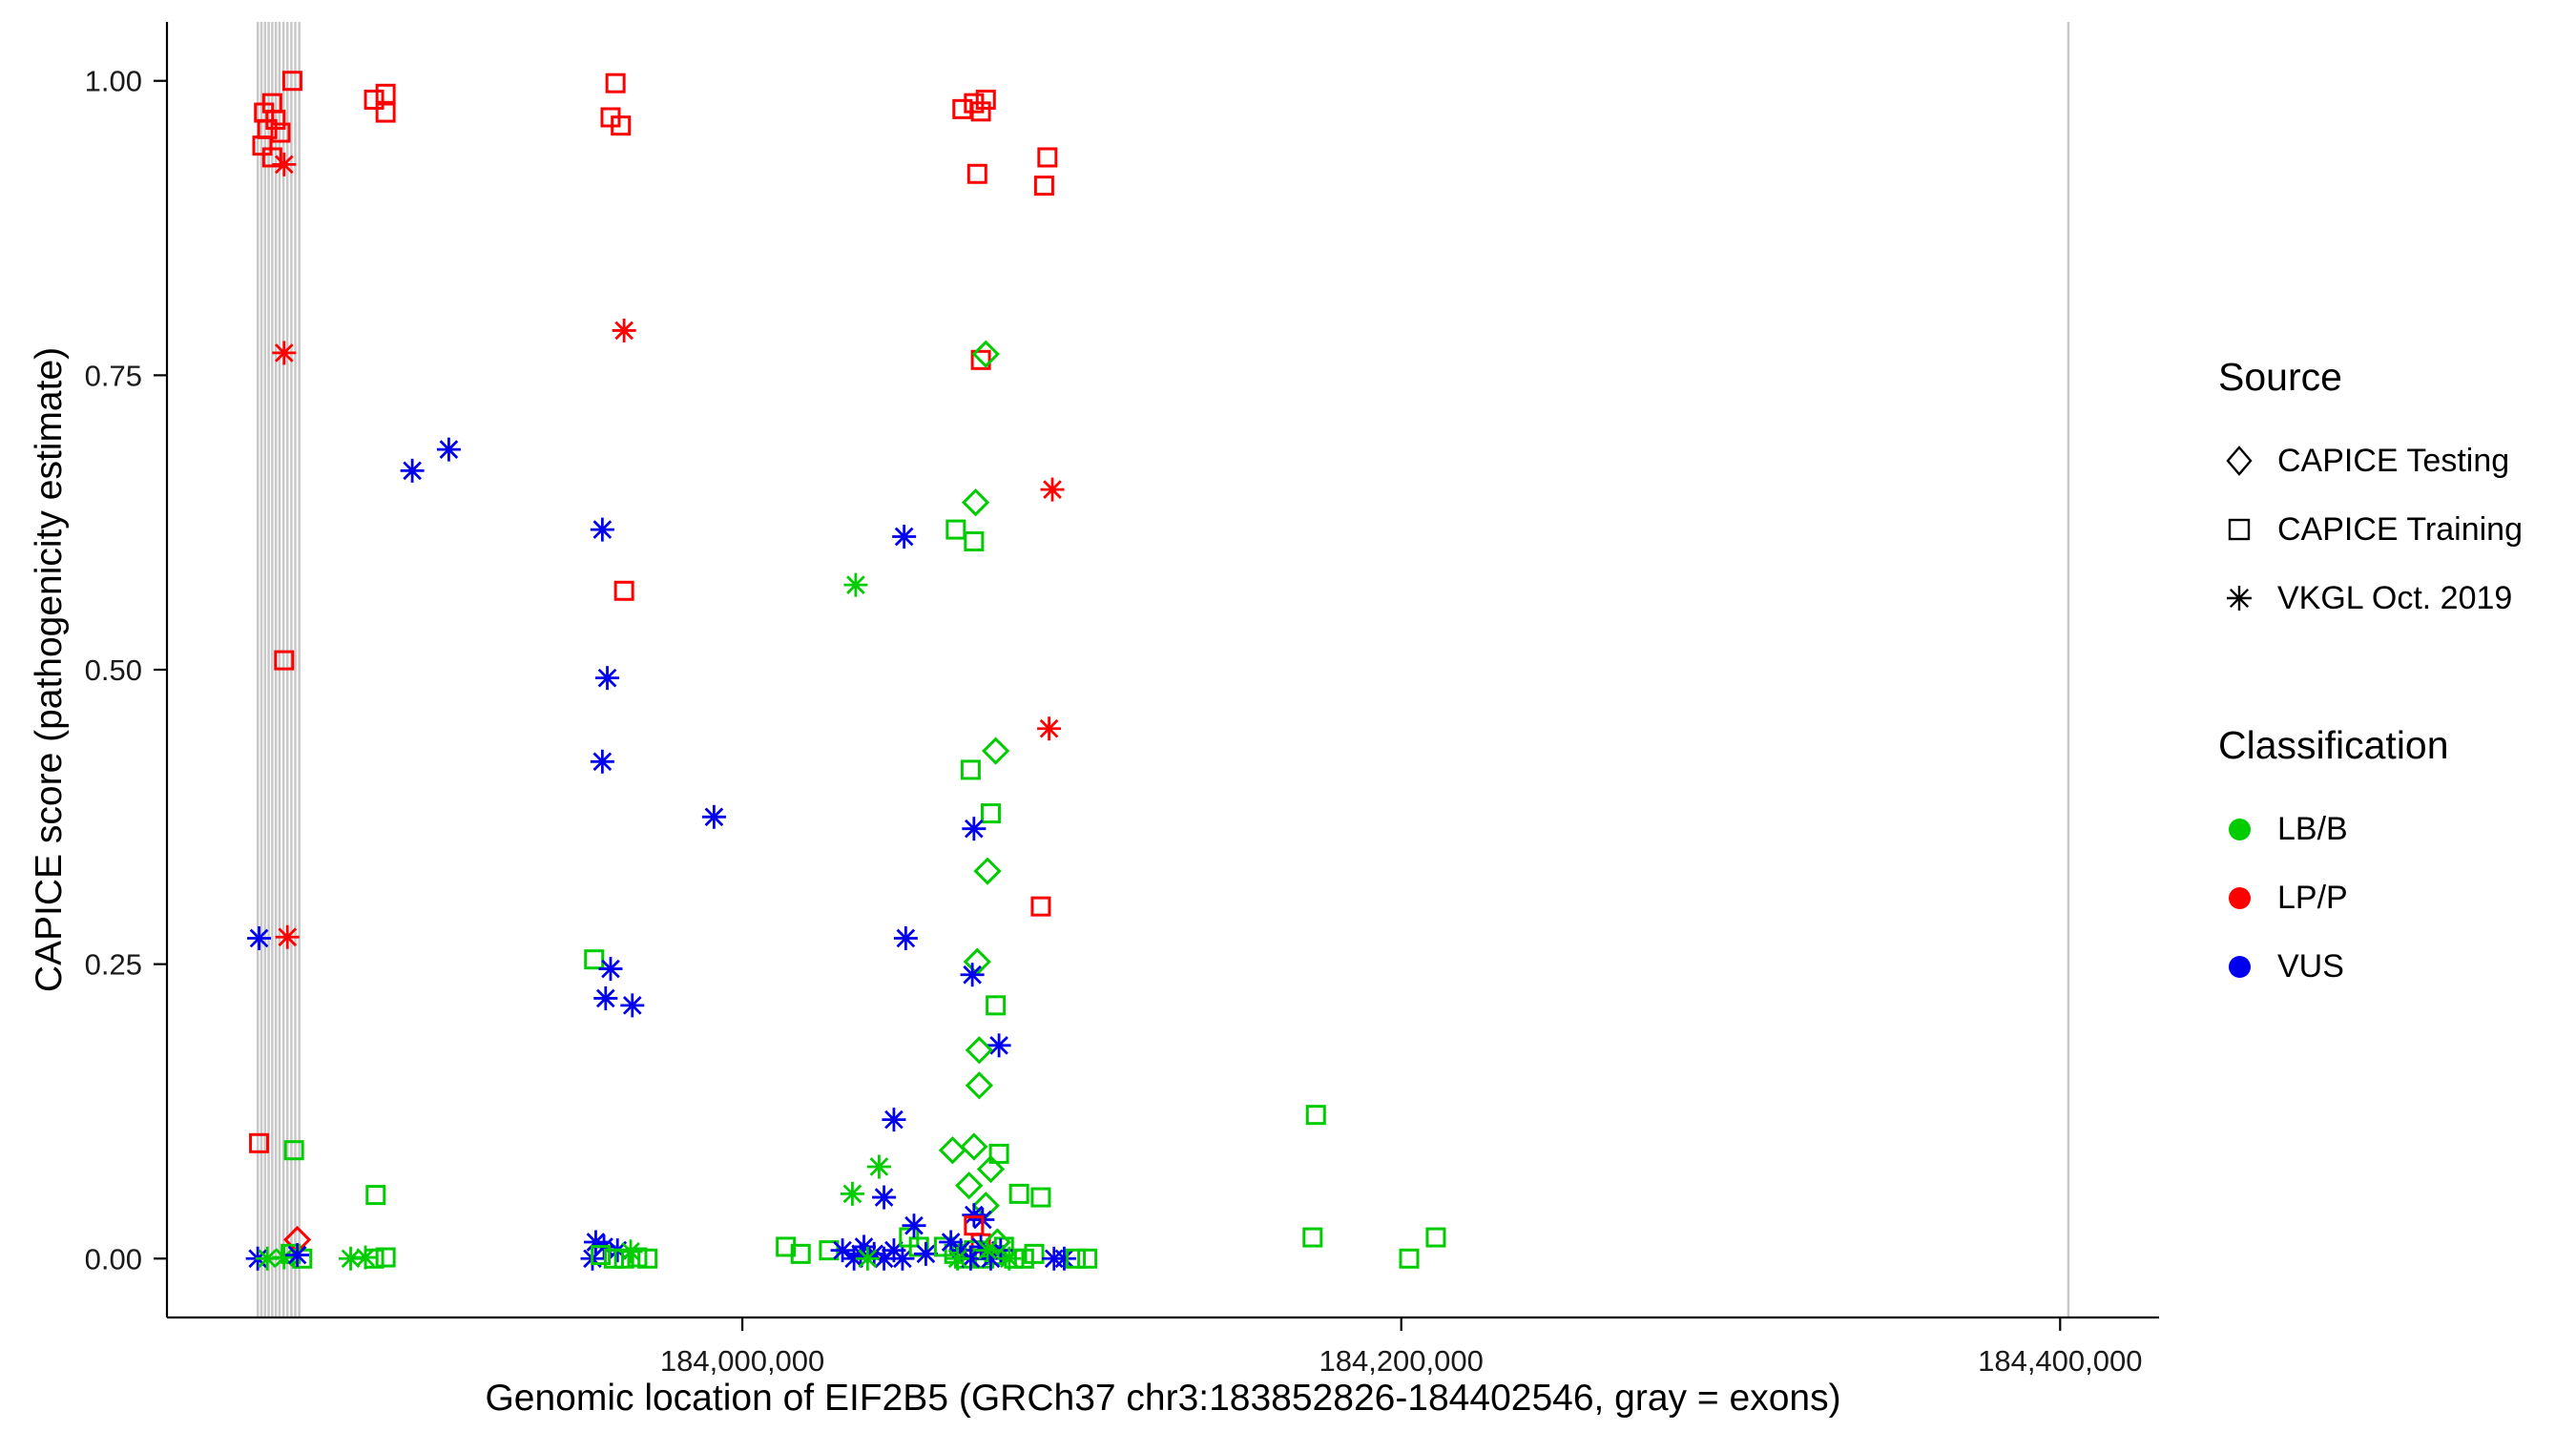  I want to click on square-legend-icon, so click(2239, 529).